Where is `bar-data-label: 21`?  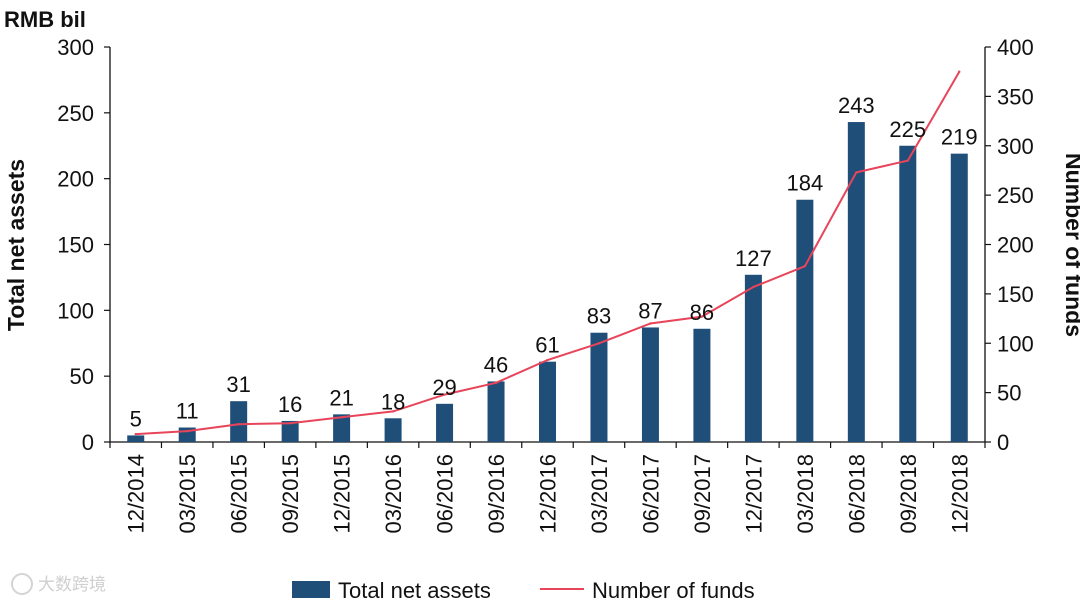 bar-data-label: 21 is located at coordinates (341, 397).